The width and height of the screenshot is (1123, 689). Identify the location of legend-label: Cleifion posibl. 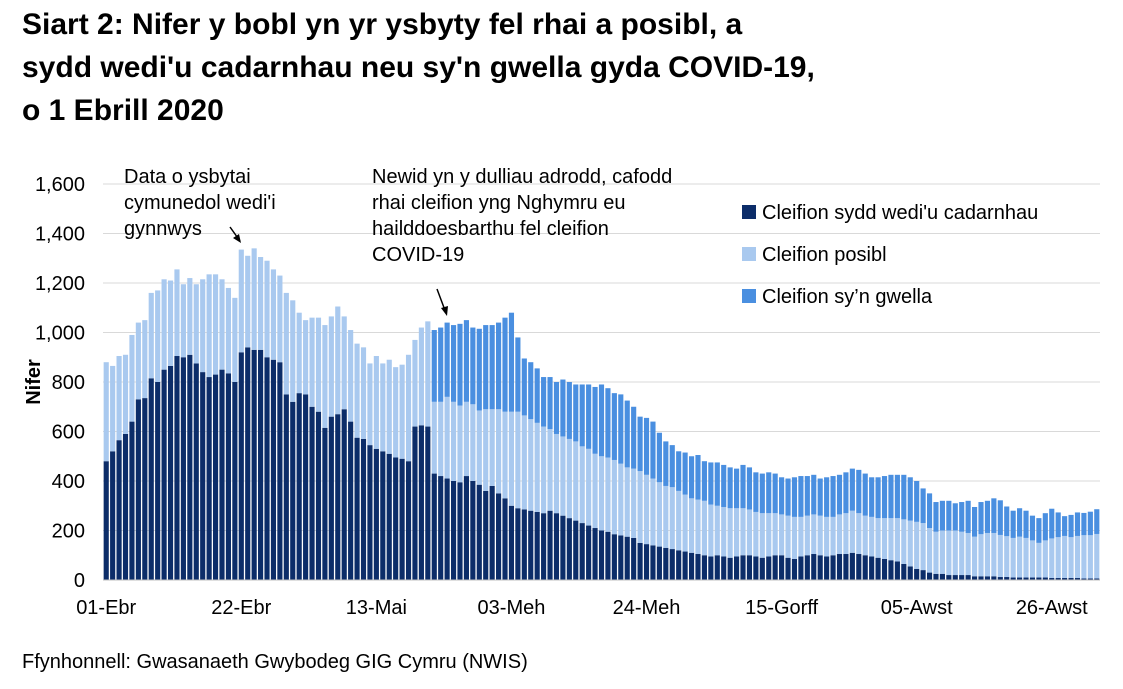
(824, 255).